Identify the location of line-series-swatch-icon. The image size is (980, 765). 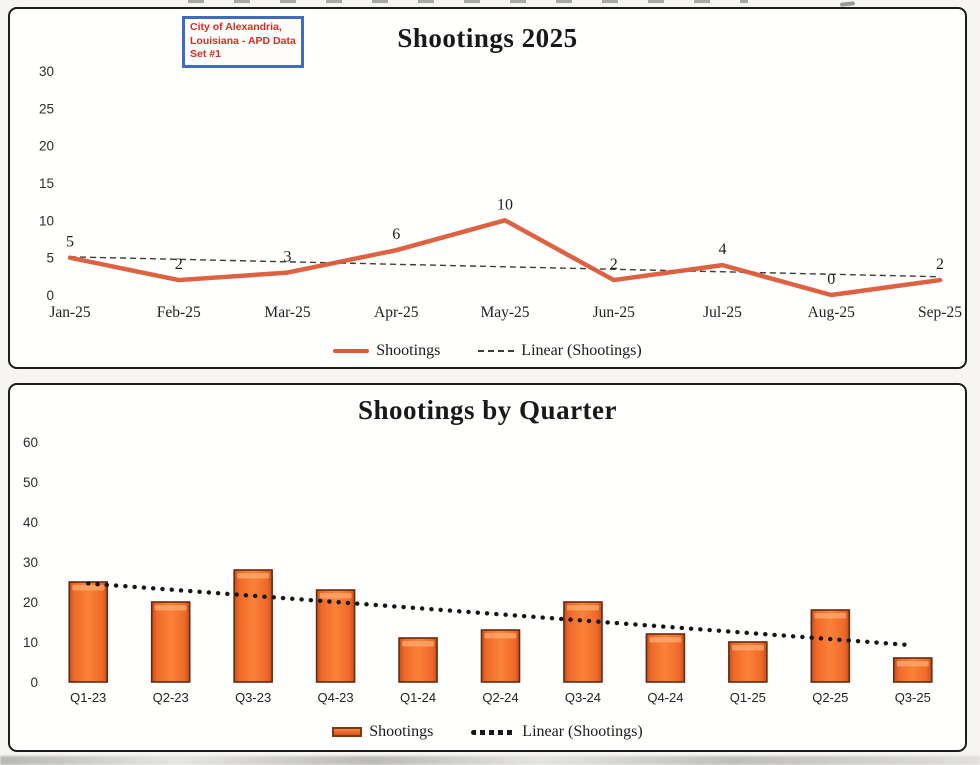
(351, 351).